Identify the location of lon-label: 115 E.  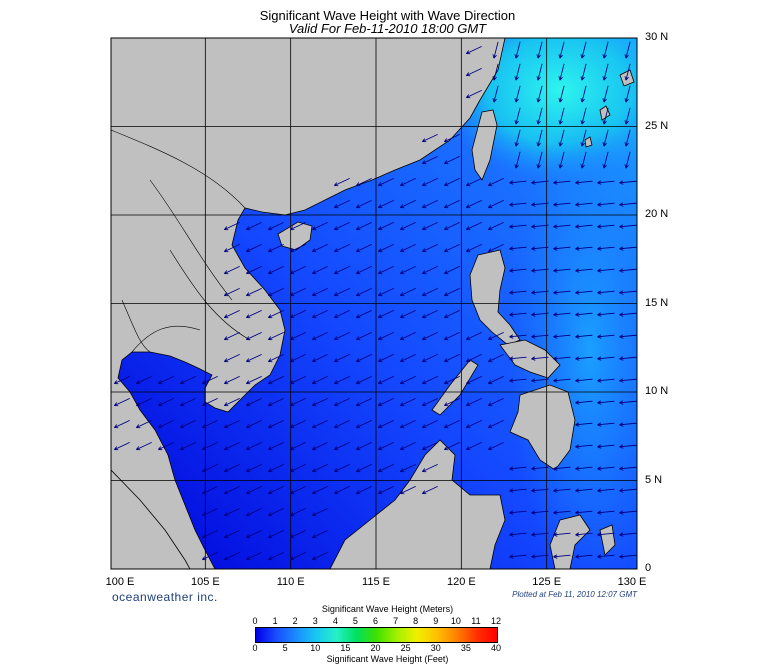
(376, 582).